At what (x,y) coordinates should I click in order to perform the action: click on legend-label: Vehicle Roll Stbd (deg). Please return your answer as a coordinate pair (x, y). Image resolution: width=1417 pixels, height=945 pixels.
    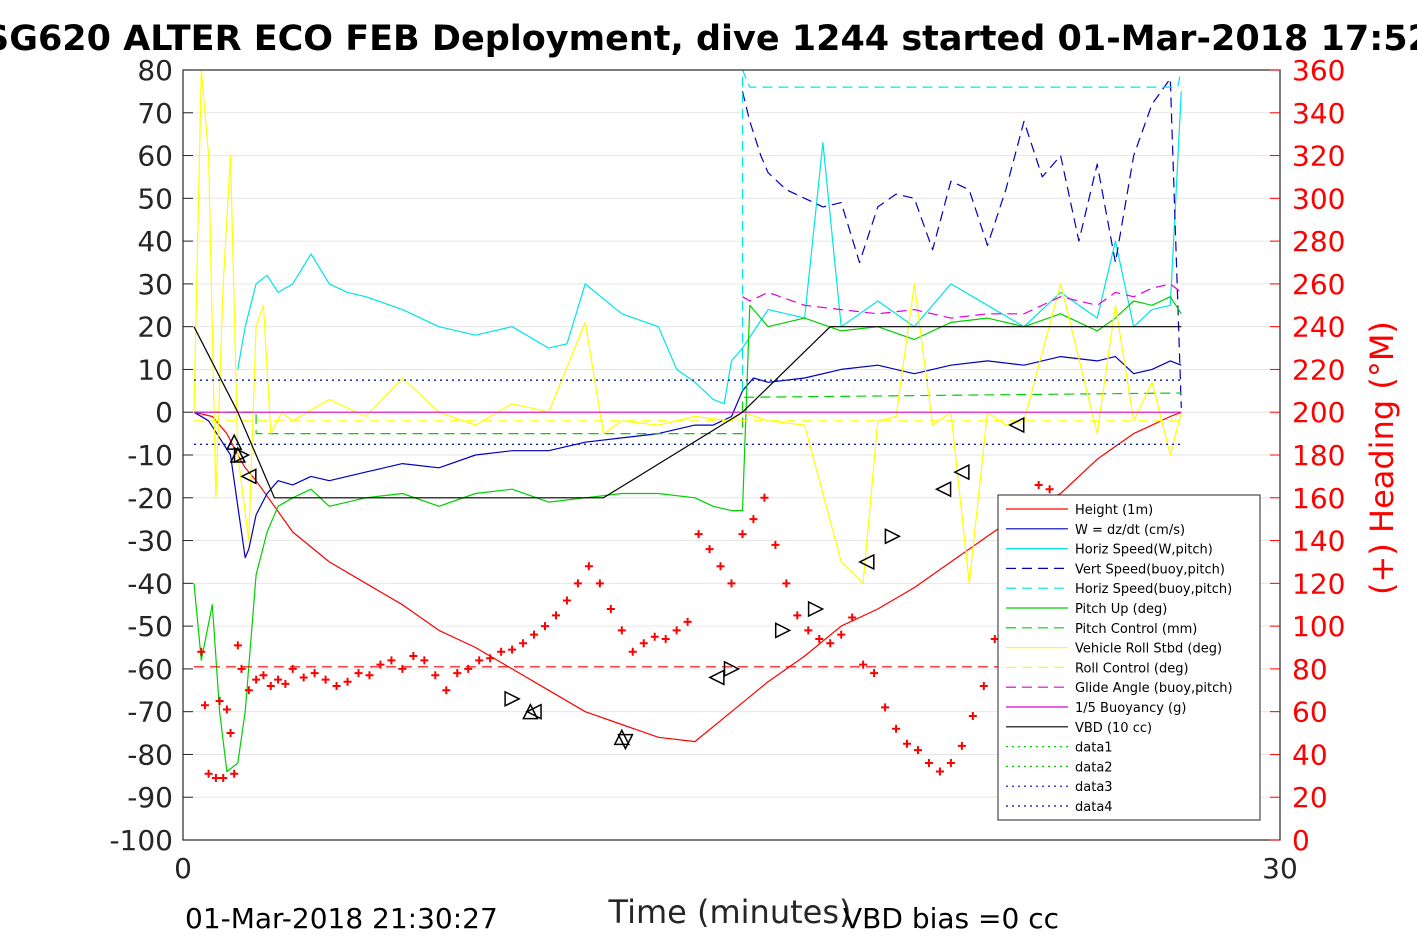
    Looking at the image, I should click on (1148, 649).